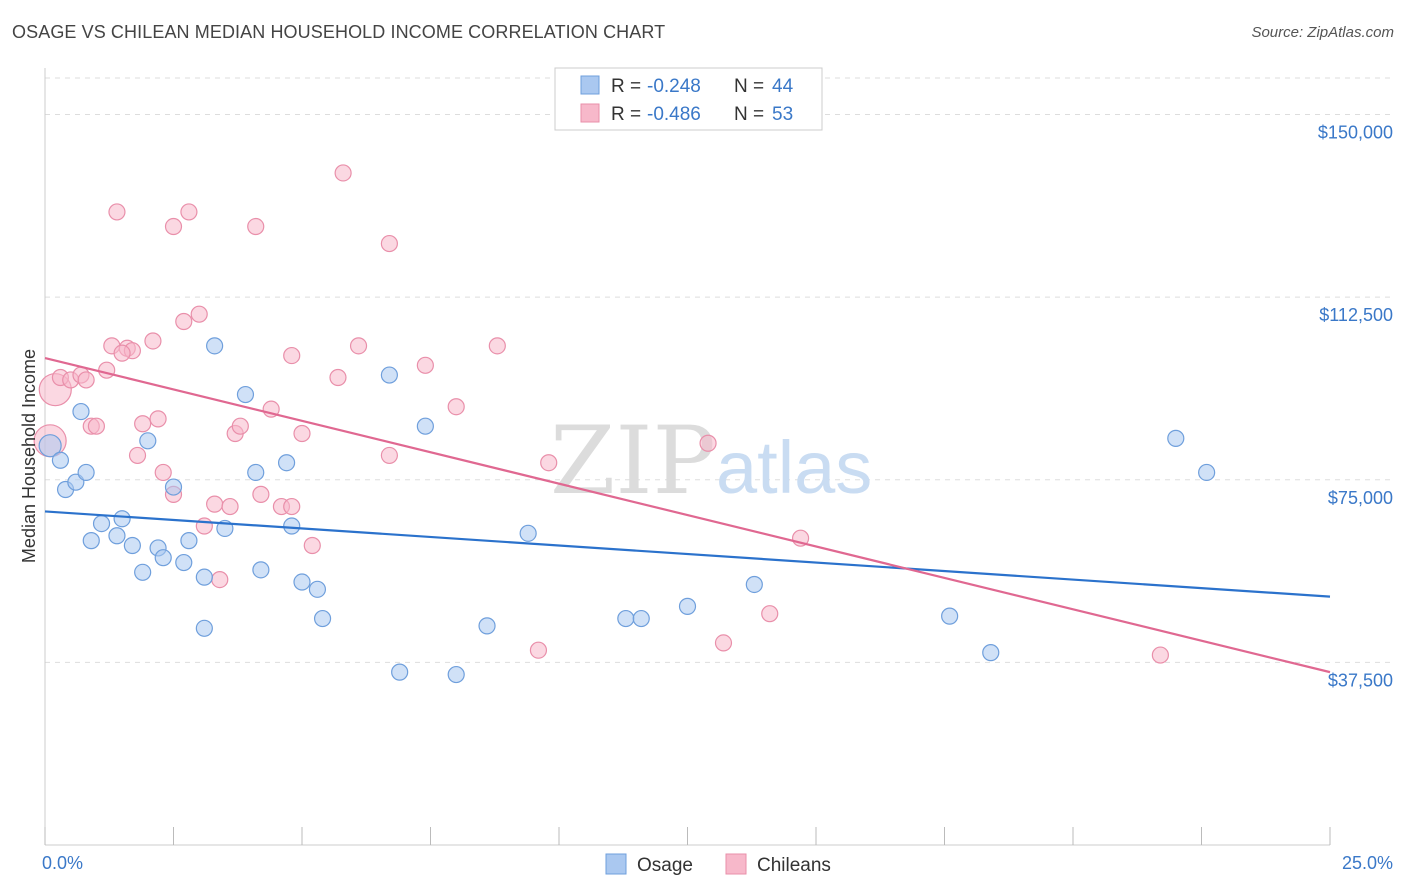 The width and height of the screenshot is (1406, 892). I want to click on x-tick-label-0: 0.0%, so click(62, 863).